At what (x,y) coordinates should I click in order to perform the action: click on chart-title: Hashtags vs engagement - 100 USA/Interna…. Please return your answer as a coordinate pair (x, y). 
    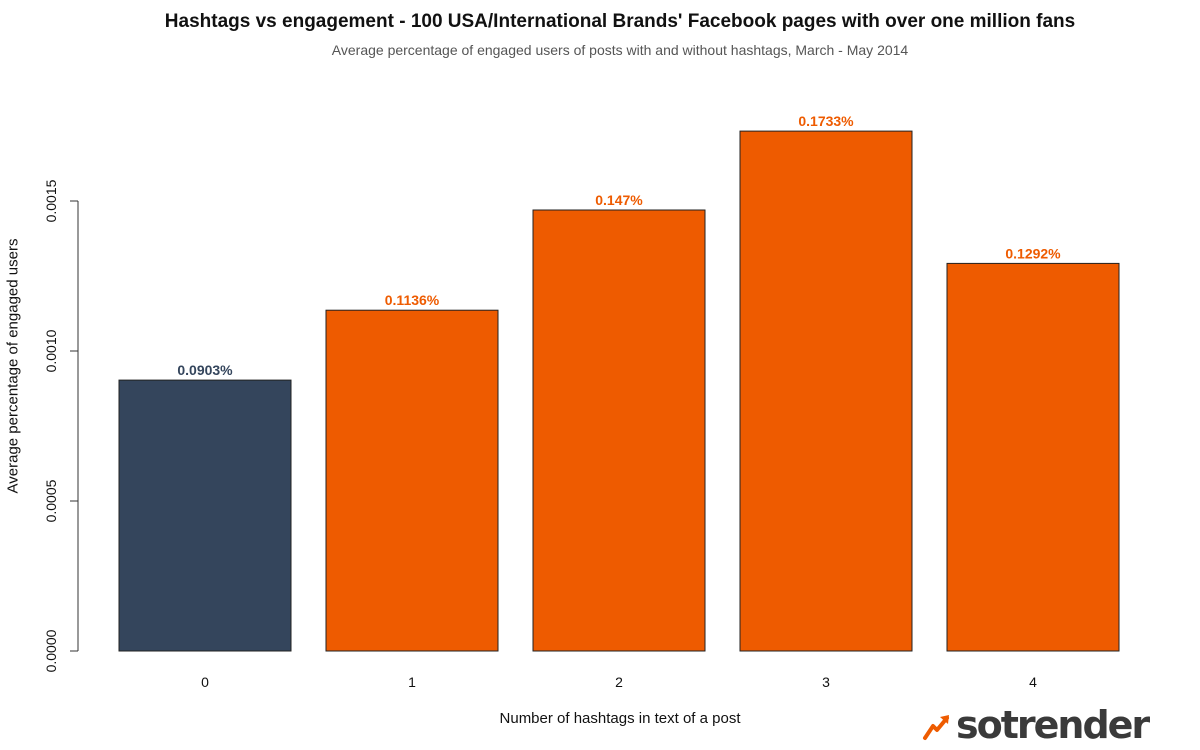
    Looking at the image, I should click on (620, 21).